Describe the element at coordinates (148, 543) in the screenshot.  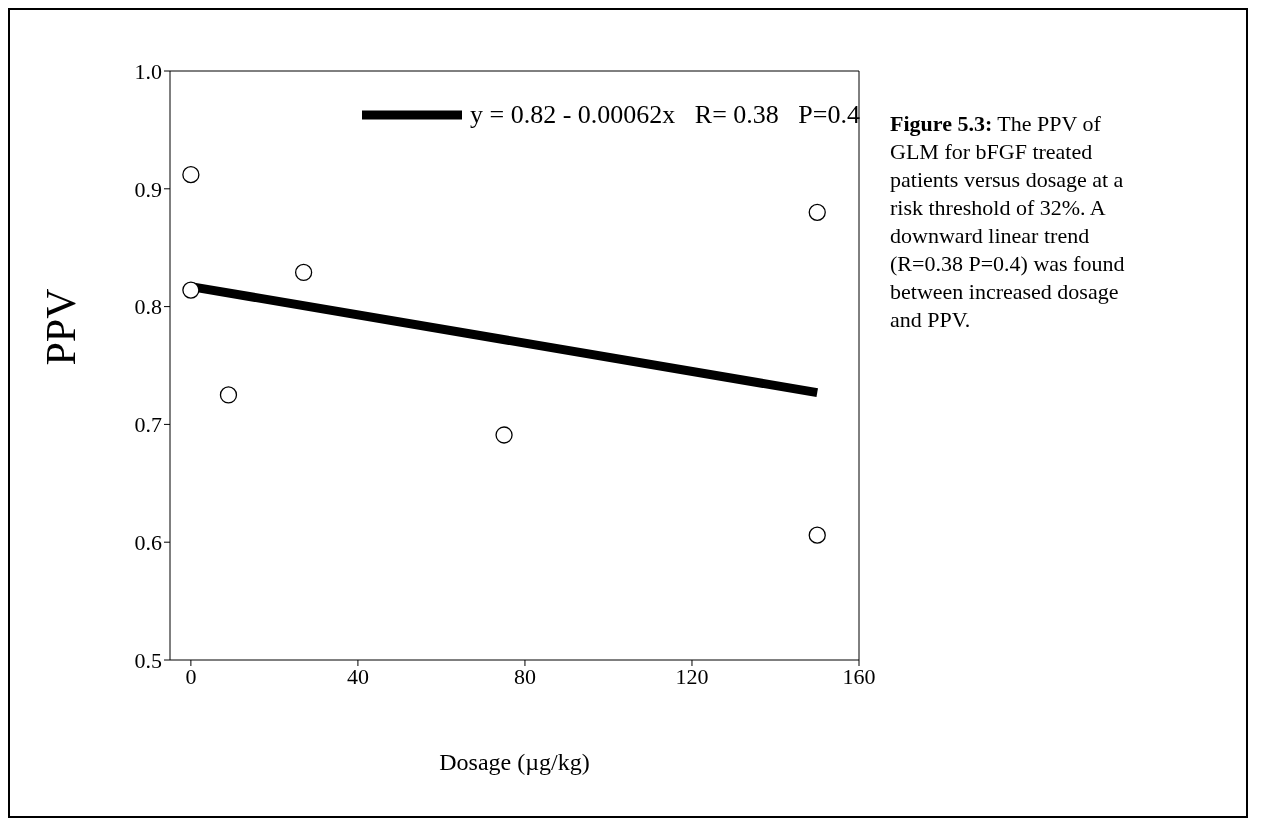
I see `y-tick-label: 0.6` at that location.